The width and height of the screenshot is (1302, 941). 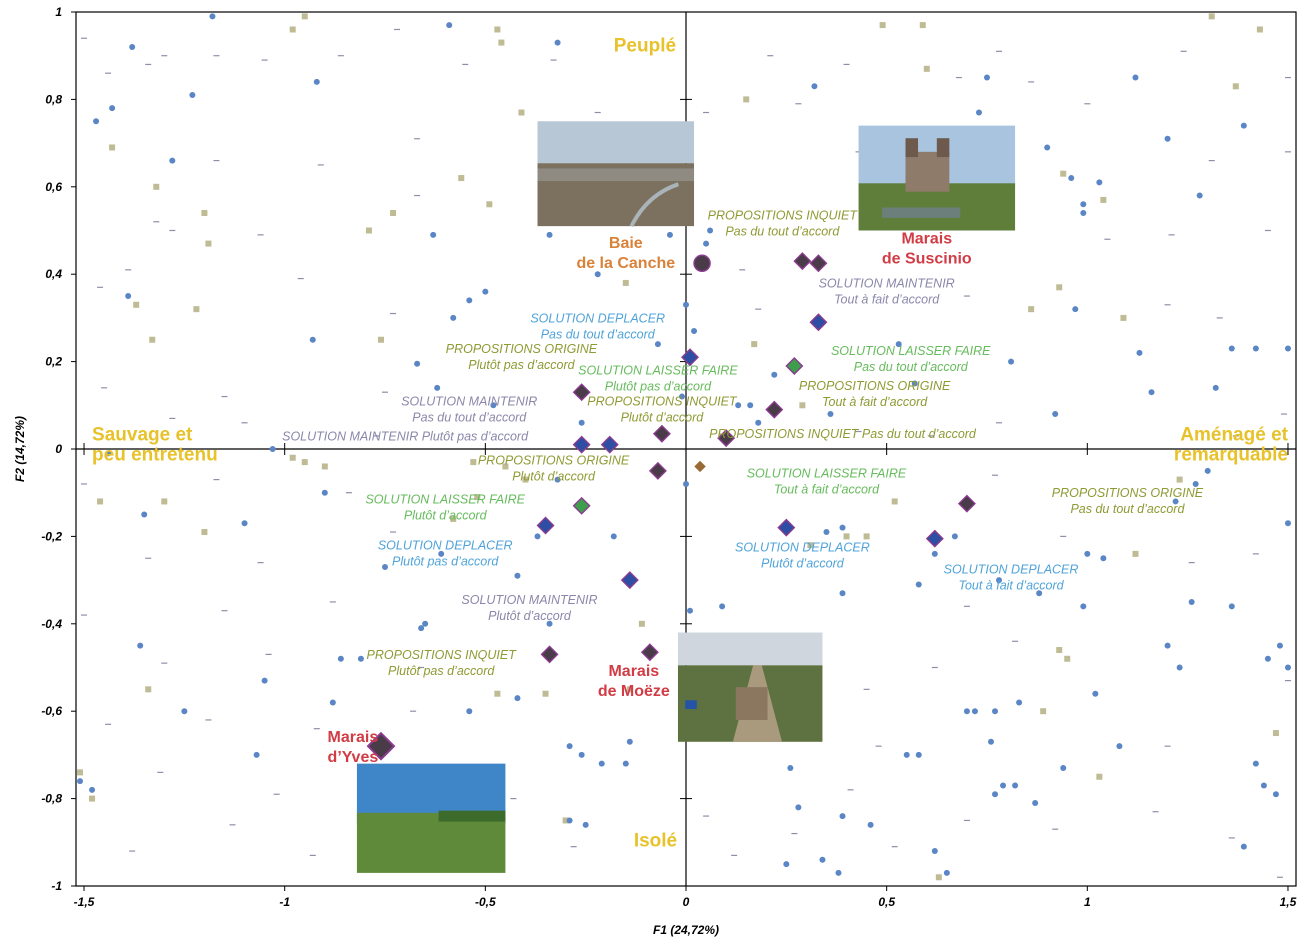 What do you see at coordinates (886, 902) in the screenshot?
I see `x-tick-label: 0,5` at bounding box center [886, 902].